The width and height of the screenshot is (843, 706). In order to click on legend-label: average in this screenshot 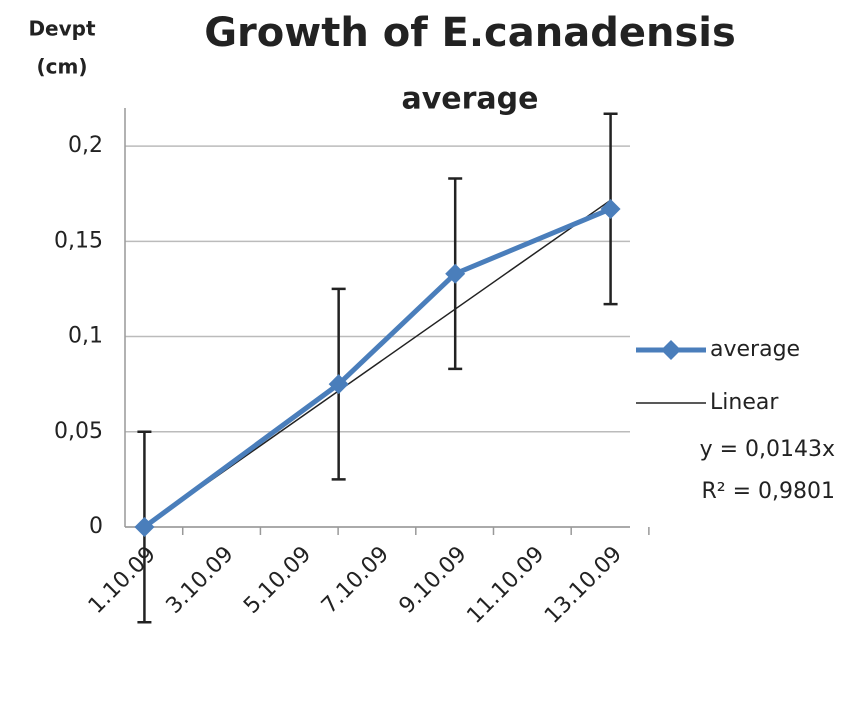, I will do `click(755, 349)`.